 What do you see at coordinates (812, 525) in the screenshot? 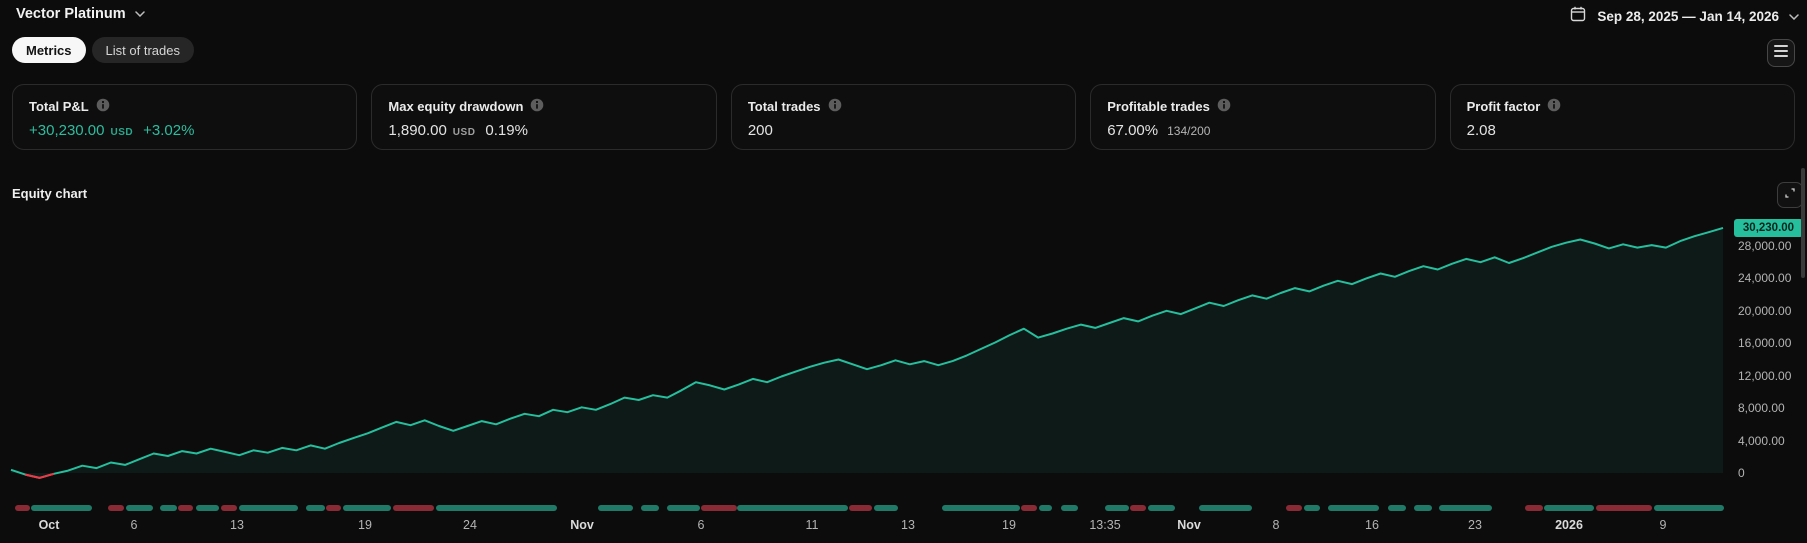
I see `x-axis-label: 11` at bounding box center [812, 525].